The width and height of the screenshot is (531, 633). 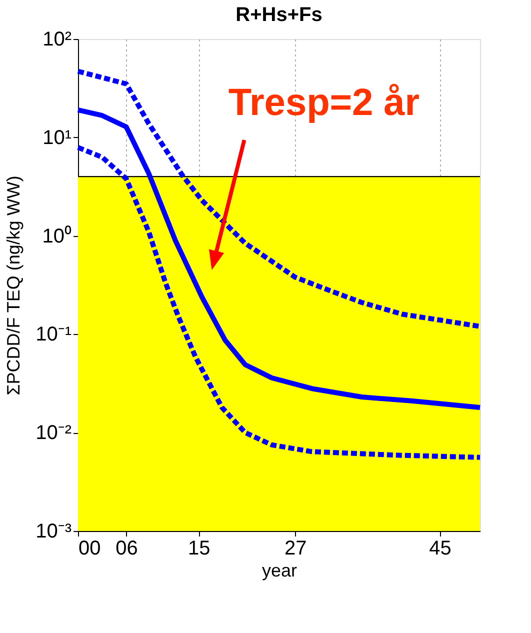 I want to click on y-tick-label: 10⁰, so click(x=57, y=236).